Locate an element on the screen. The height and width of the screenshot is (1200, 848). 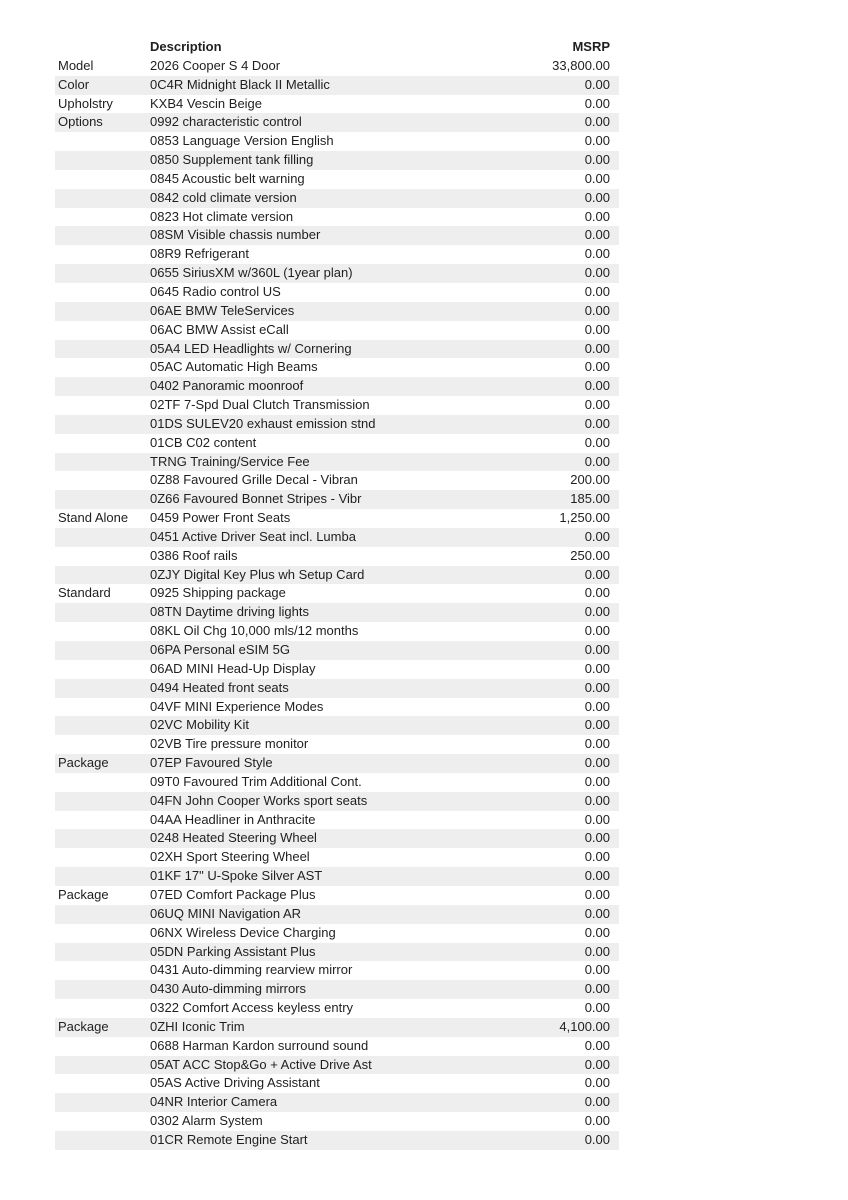
table-row: Model 2026 Cooper S 4 Door 33,800.00 is located at coordinates (337, 66).